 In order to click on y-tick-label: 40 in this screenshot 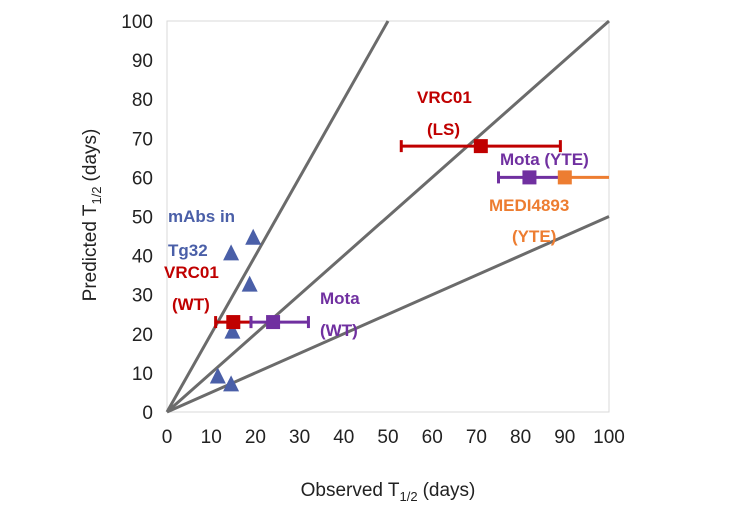, I will do `click(142, 257)`.